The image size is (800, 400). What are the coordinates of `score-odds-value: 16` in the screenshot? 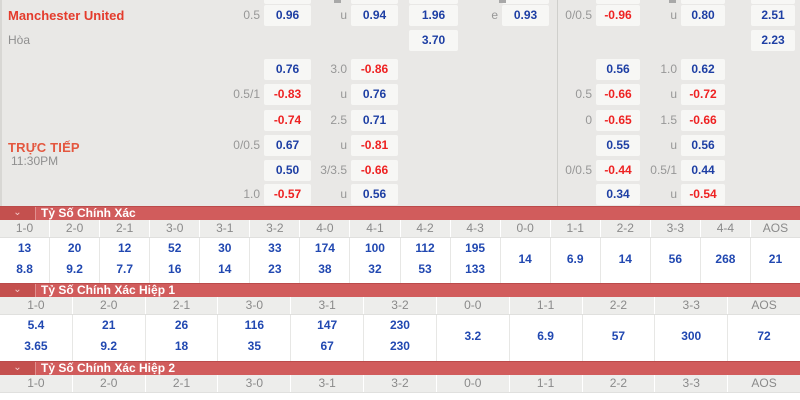 It's located at (175, 269).